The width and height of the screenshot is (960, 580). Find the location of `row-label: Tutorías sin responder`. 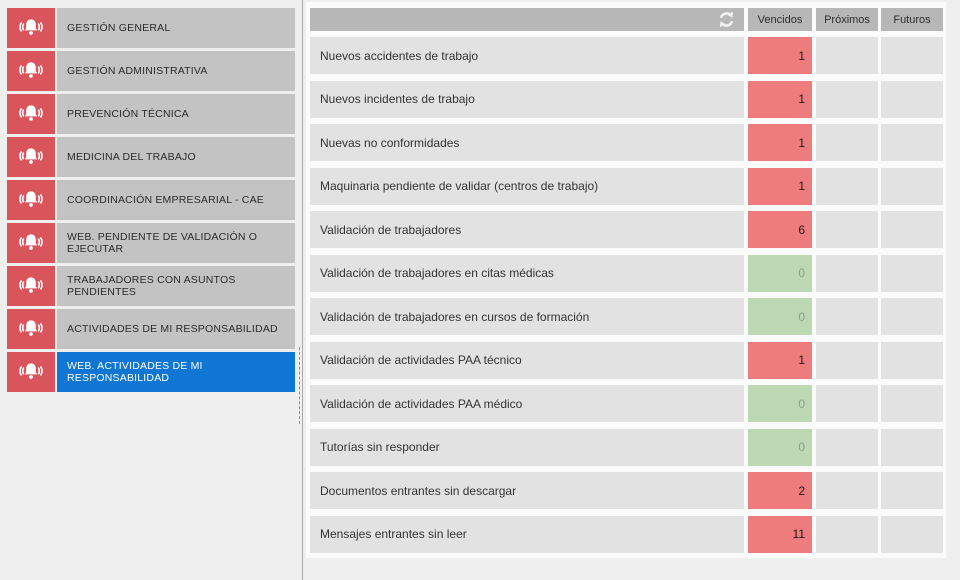

row-label: Tutorías sin responder is located at coordinates (527, 447).